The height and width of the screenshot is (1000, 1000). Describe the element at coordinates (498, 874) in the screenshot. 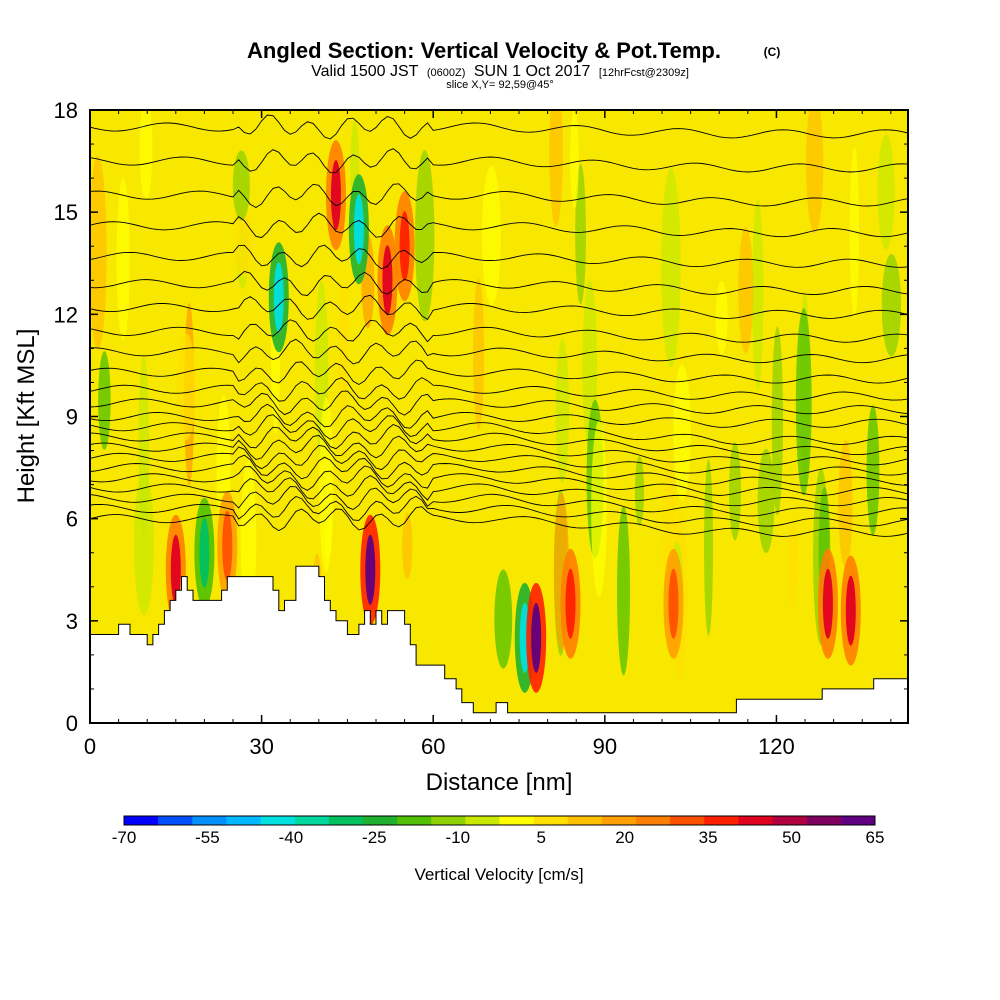

I see `colorbar-title: Vertical Velocity [cm/s]` at that location.